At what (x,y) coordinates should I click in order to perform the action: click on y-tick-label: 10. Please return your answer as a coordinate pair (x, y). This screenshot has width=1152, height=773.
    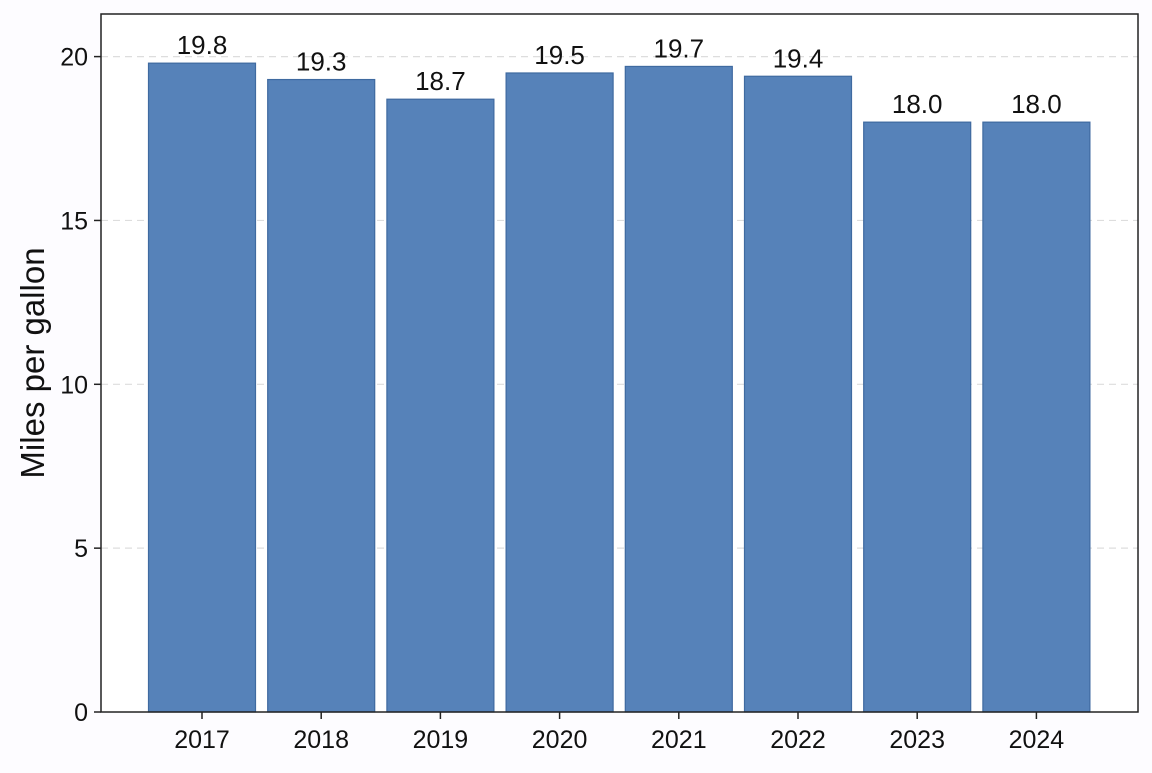
    Looking at the image, I should click on (74, 385).